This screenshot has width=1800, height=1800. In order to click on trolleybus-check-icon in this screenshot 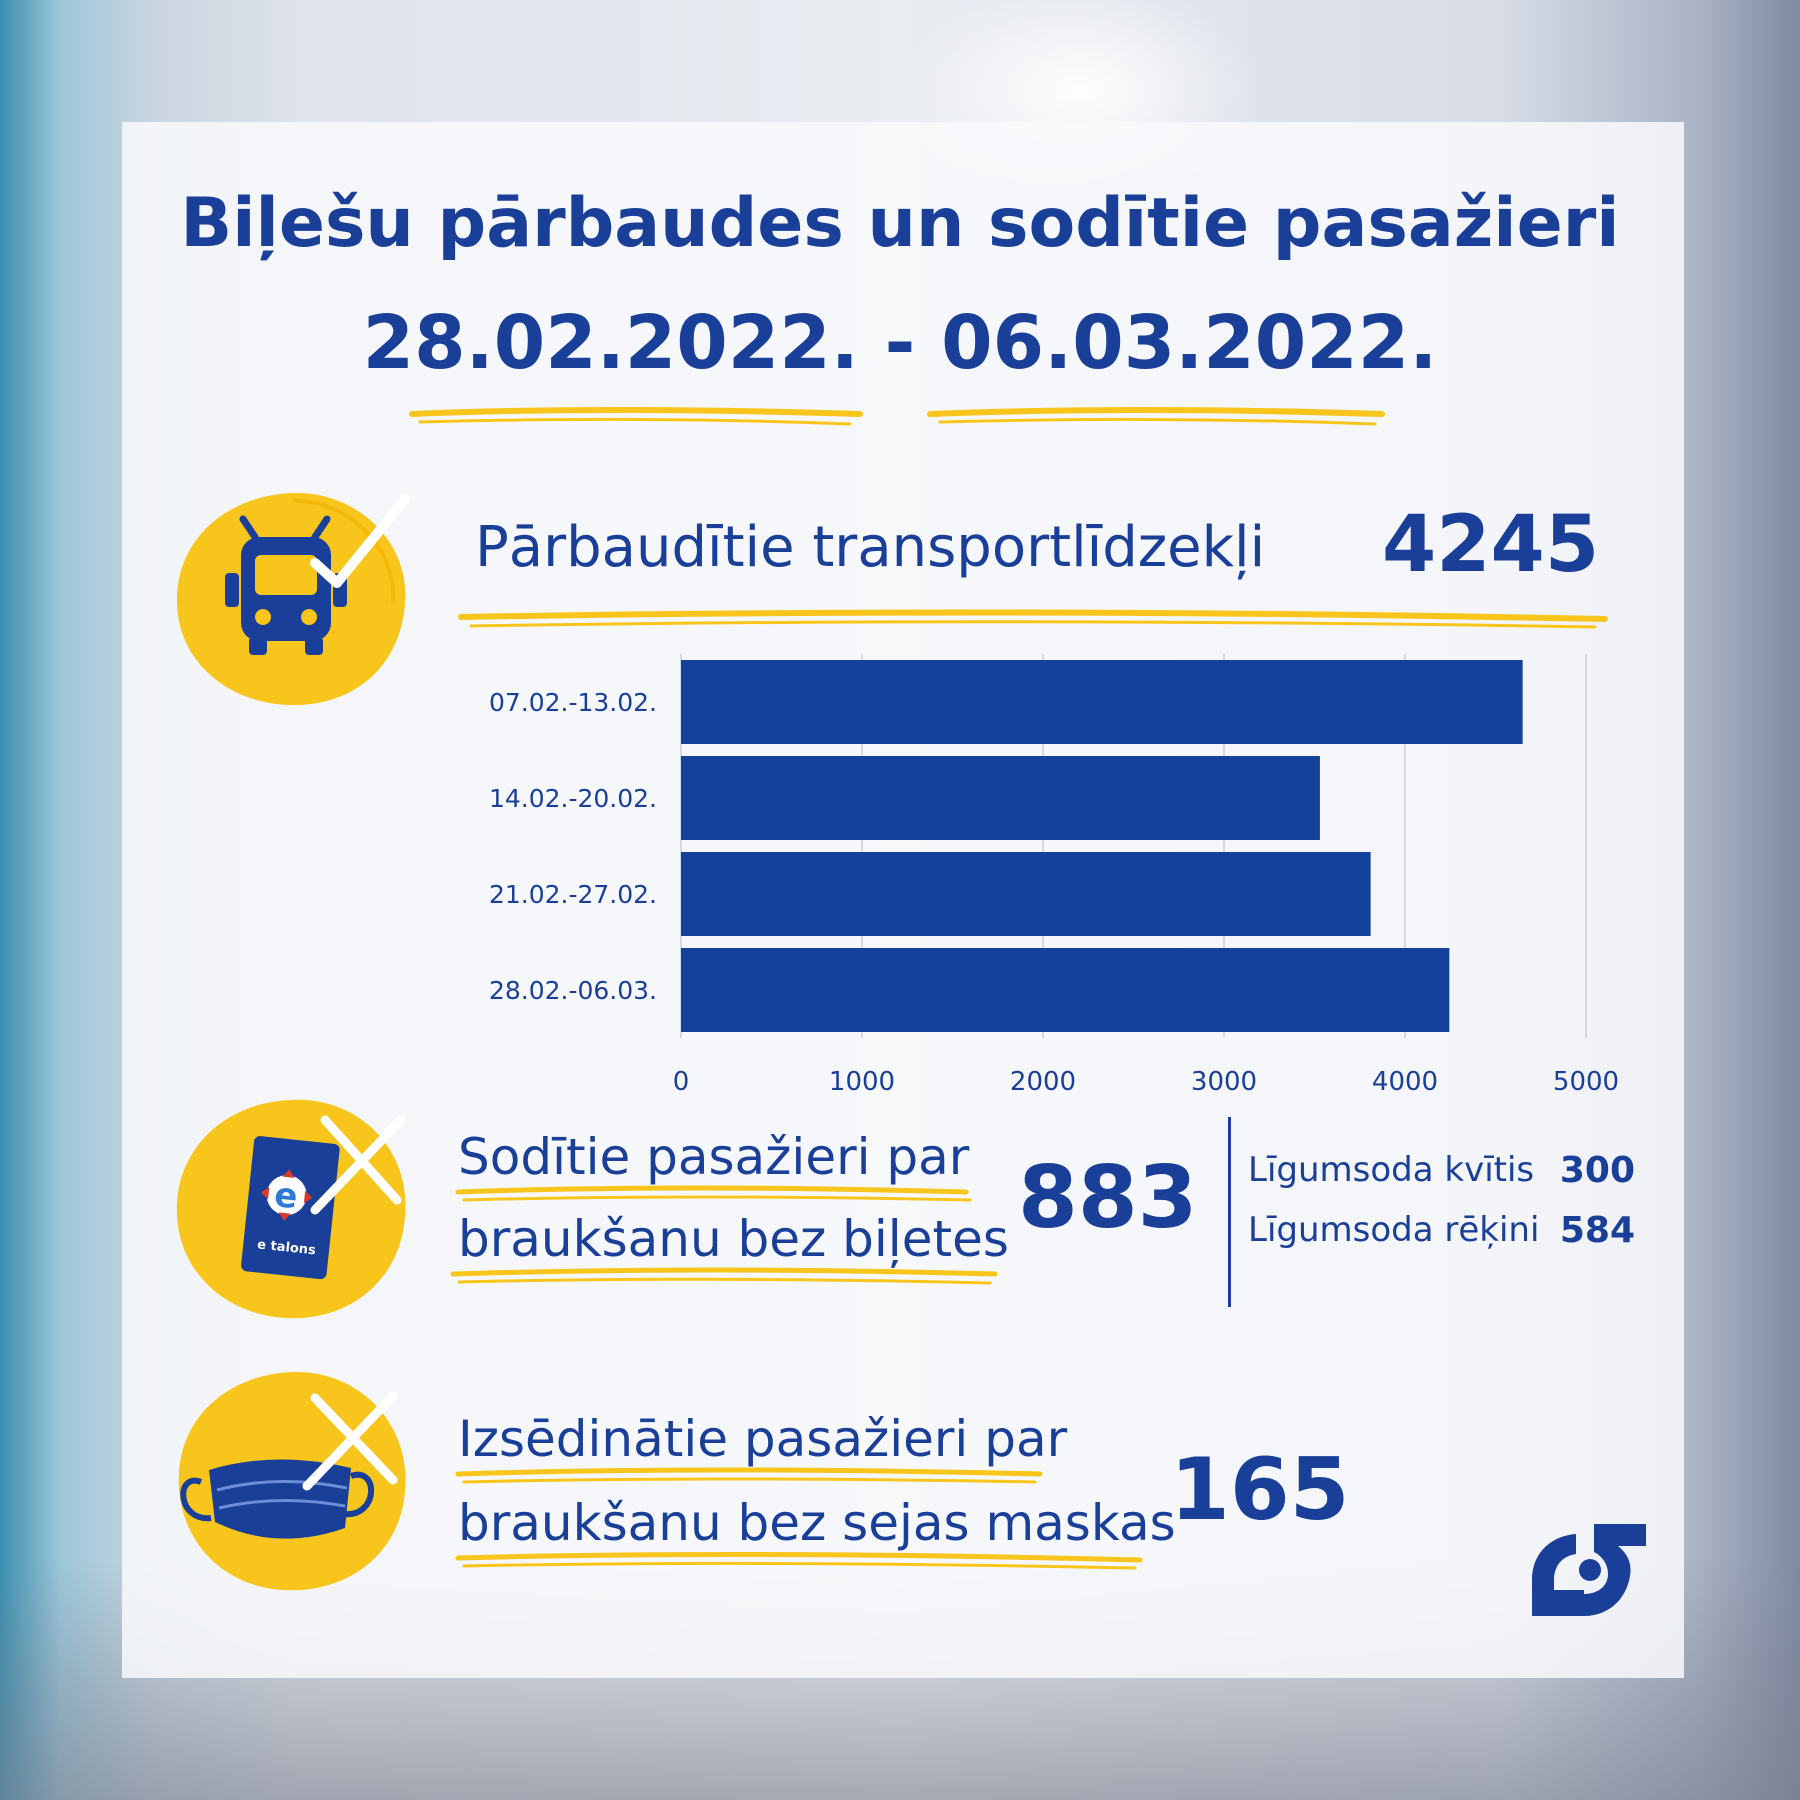, I will do `click(293, 599)`.